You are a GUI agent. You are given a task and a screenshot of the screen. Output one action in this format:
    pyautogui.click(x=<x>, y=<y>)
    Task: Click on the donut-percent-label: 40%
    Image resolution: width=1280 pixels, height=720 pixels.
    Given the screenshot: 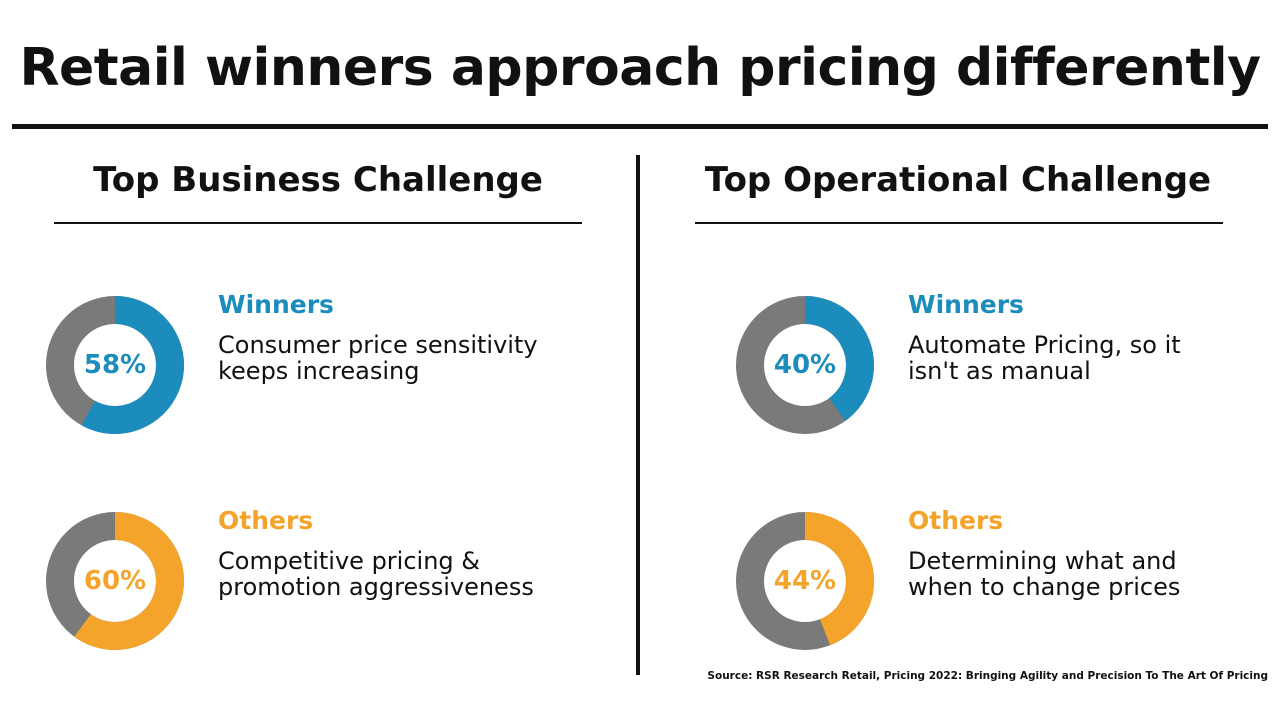 What is the action you would take?
    pyautogui.click(x=805, y=365)
    